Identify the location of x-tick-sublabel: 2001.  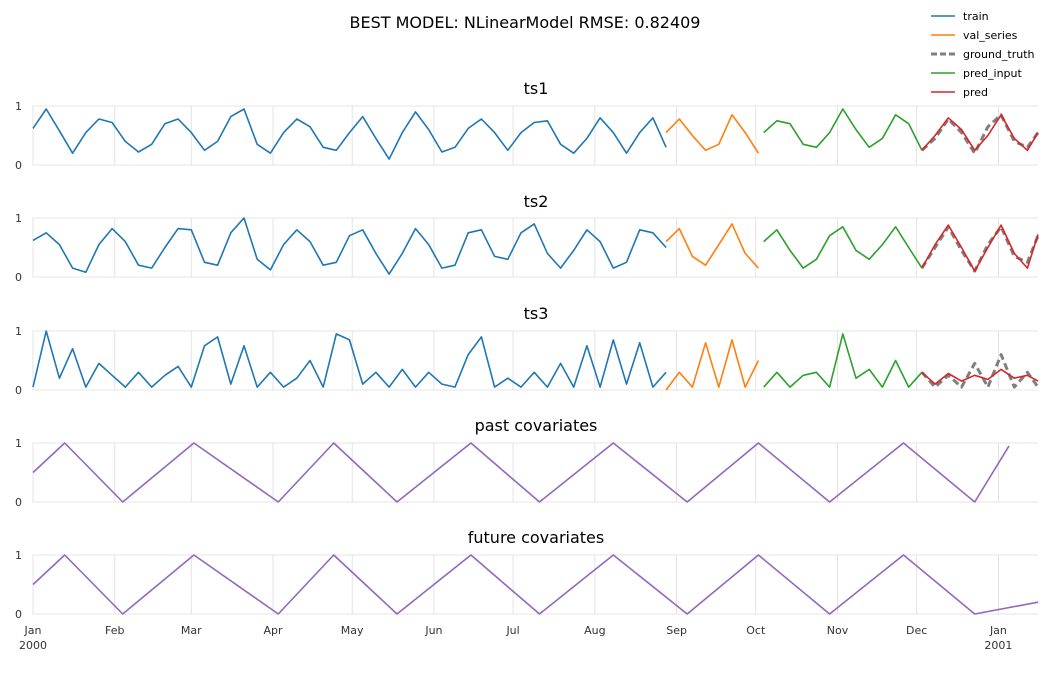
(998, 645).